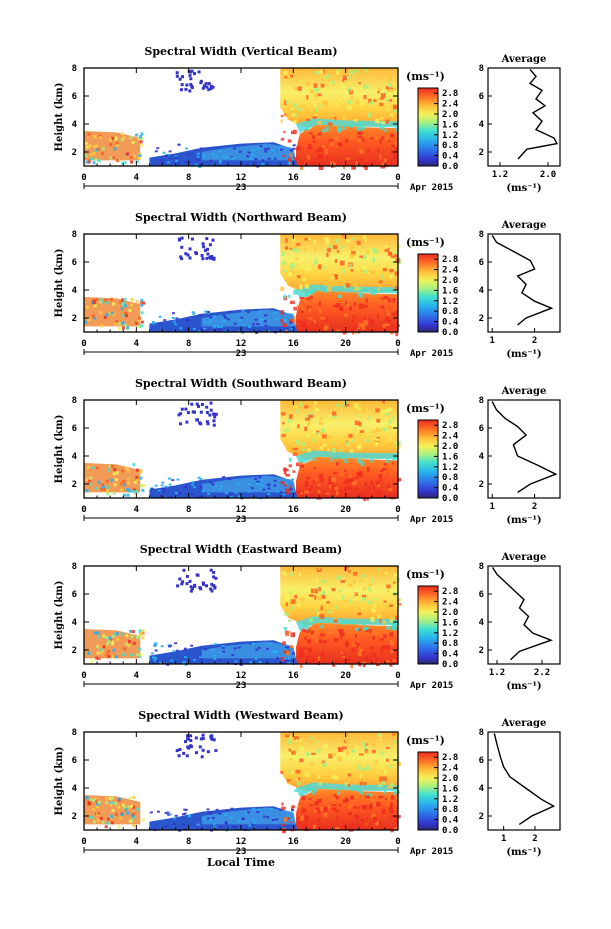 This screenshot has height=929, width=611. What do you see at coordinates (450, 592) in the screenshot?
I see `colorbar-tick-label: 2.8` at bounding box center [450, 592].